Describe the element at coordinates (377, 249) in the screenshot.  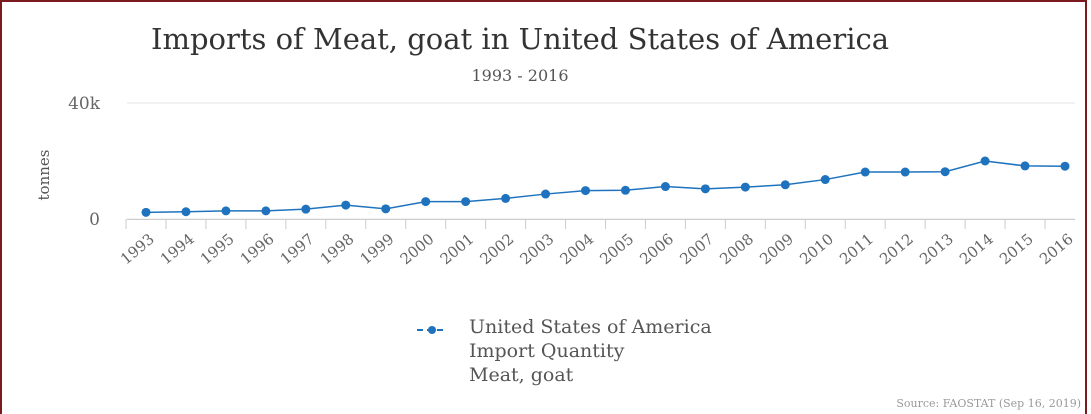
I see `x-tick-label: 1999` at that location.